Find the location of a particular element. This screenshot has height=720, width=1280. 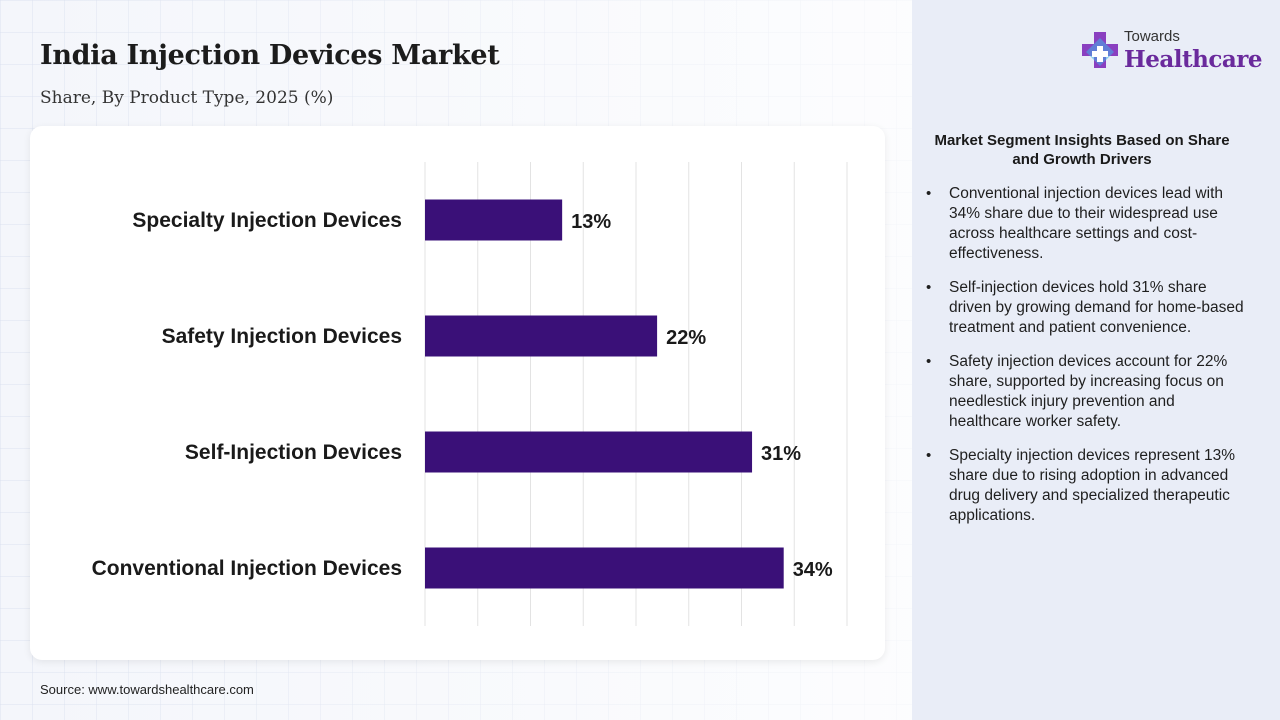

brand-logo: Towards Healthcare is located at coordinates (1171, 53).